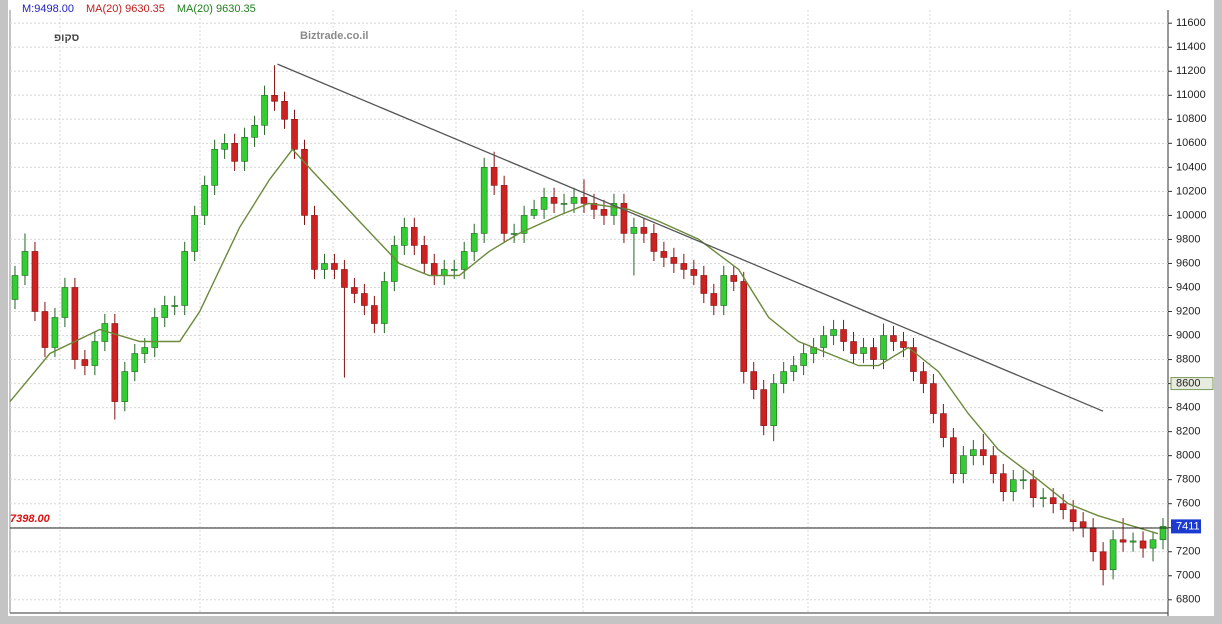 The width and height of the screenshot is (1222, 624). What do you see at coordinates (1188, 432) in the screenshot?
I see `y-tick-label: 8200` at bounding box center [1188, 432].